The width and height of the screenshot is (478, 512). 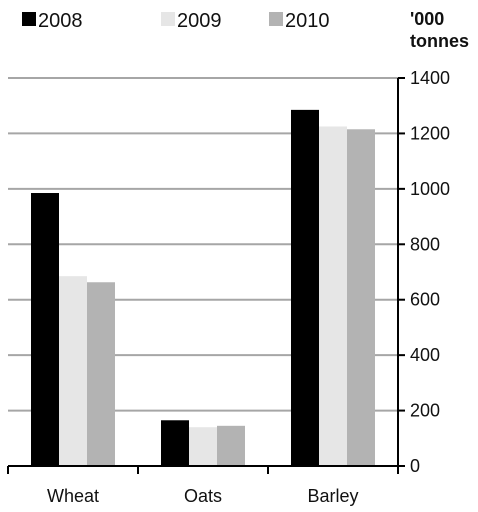 I want to click on y-axis-unit-label: '000 tonnes, so click(x=439, y=30).